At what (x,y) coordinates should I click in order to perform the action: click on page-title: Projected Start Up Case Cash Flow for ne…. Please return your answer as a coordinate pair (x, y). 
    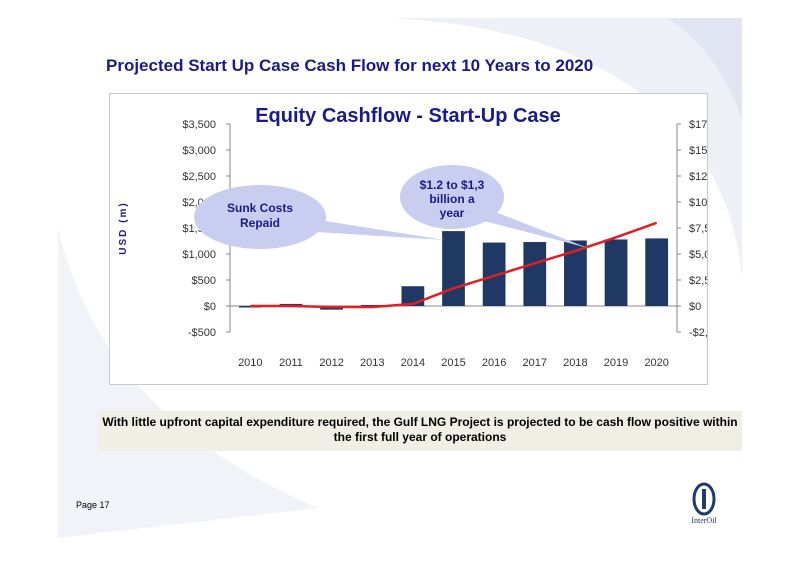
    Looking at the image, I should click on (350, 65).